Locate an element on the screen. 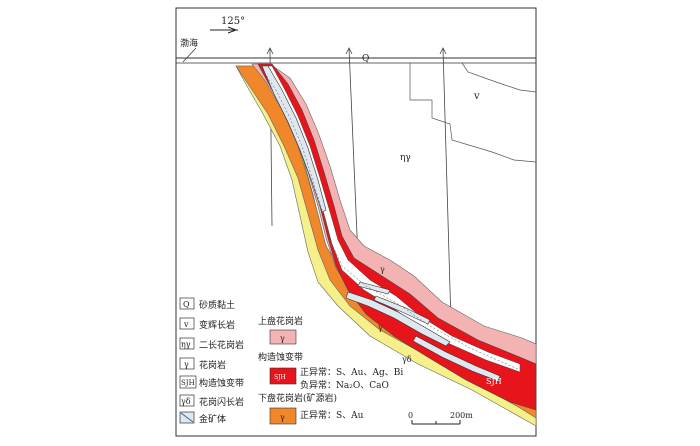  unit-label-gamma-upper: γ is located at coordinates (382, 269).